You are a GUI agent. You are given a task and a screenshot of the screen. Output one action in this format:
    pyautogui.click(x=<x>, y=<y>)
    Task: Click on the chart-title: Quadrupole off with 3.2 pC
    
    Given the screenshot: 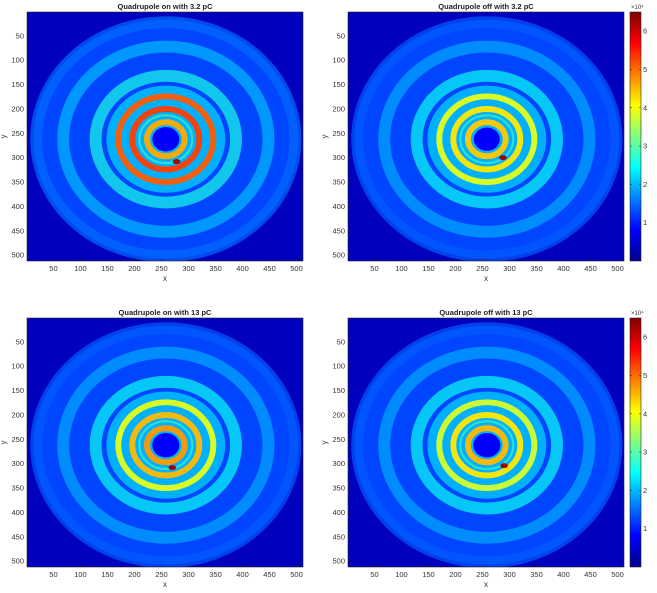 What is the action you would take?
    pyautogui.click(x=486, y=6)
    